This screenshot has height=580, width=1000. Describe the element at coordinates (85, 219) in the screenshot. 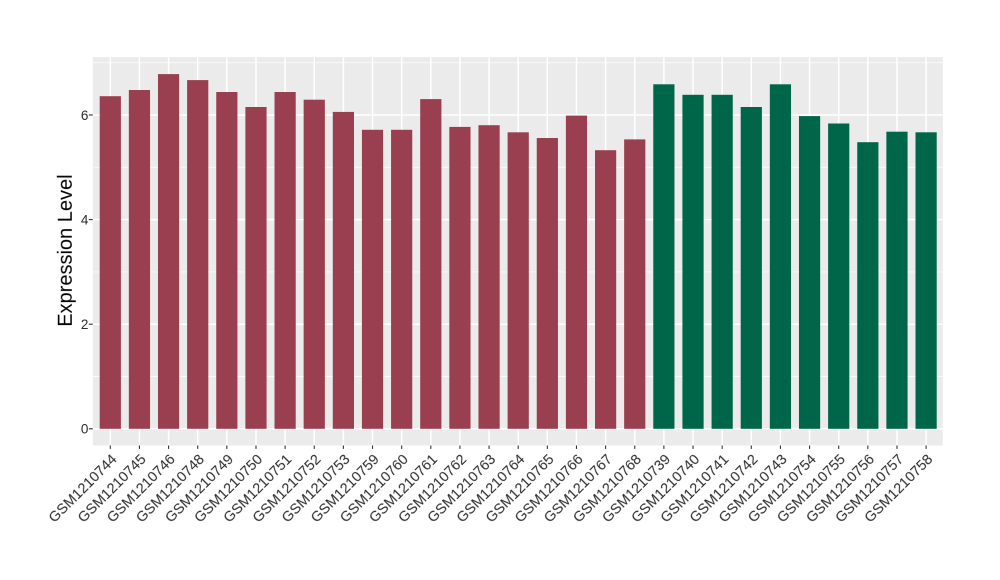

I see `svg-text: 4` at that location.